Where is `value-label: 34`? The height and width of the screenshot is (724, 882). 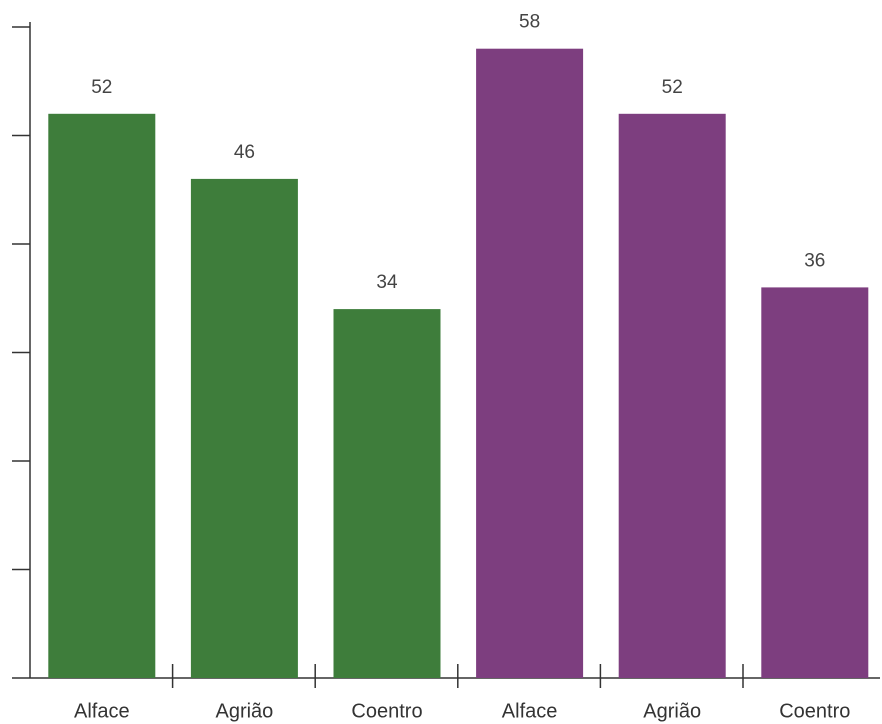
value-label: 34 is located at coordinates (387, 282).